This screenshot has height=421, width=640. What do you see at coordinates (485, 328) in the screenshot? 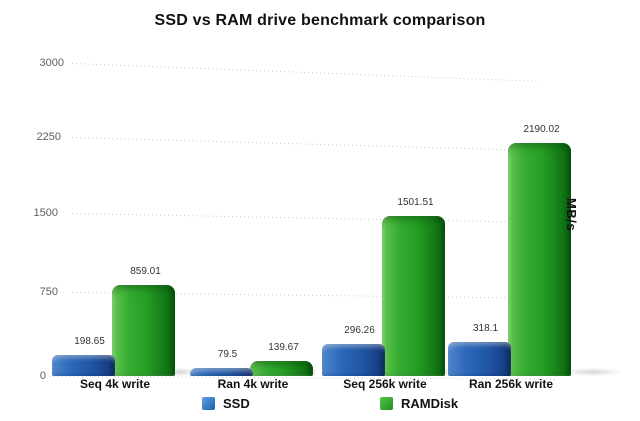
I see `value-label-ssd-3: 318.1` at bounding box center [485, 328].